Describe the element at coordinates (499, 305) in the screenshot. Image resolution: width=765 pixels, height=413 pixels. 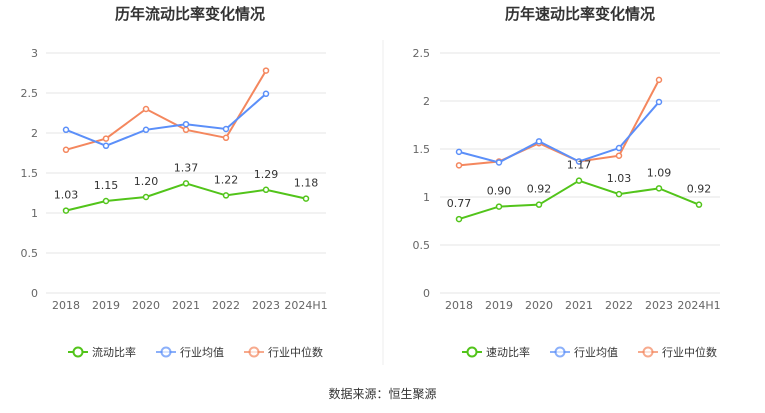
I see `x-tick-label: 2019` at that location.